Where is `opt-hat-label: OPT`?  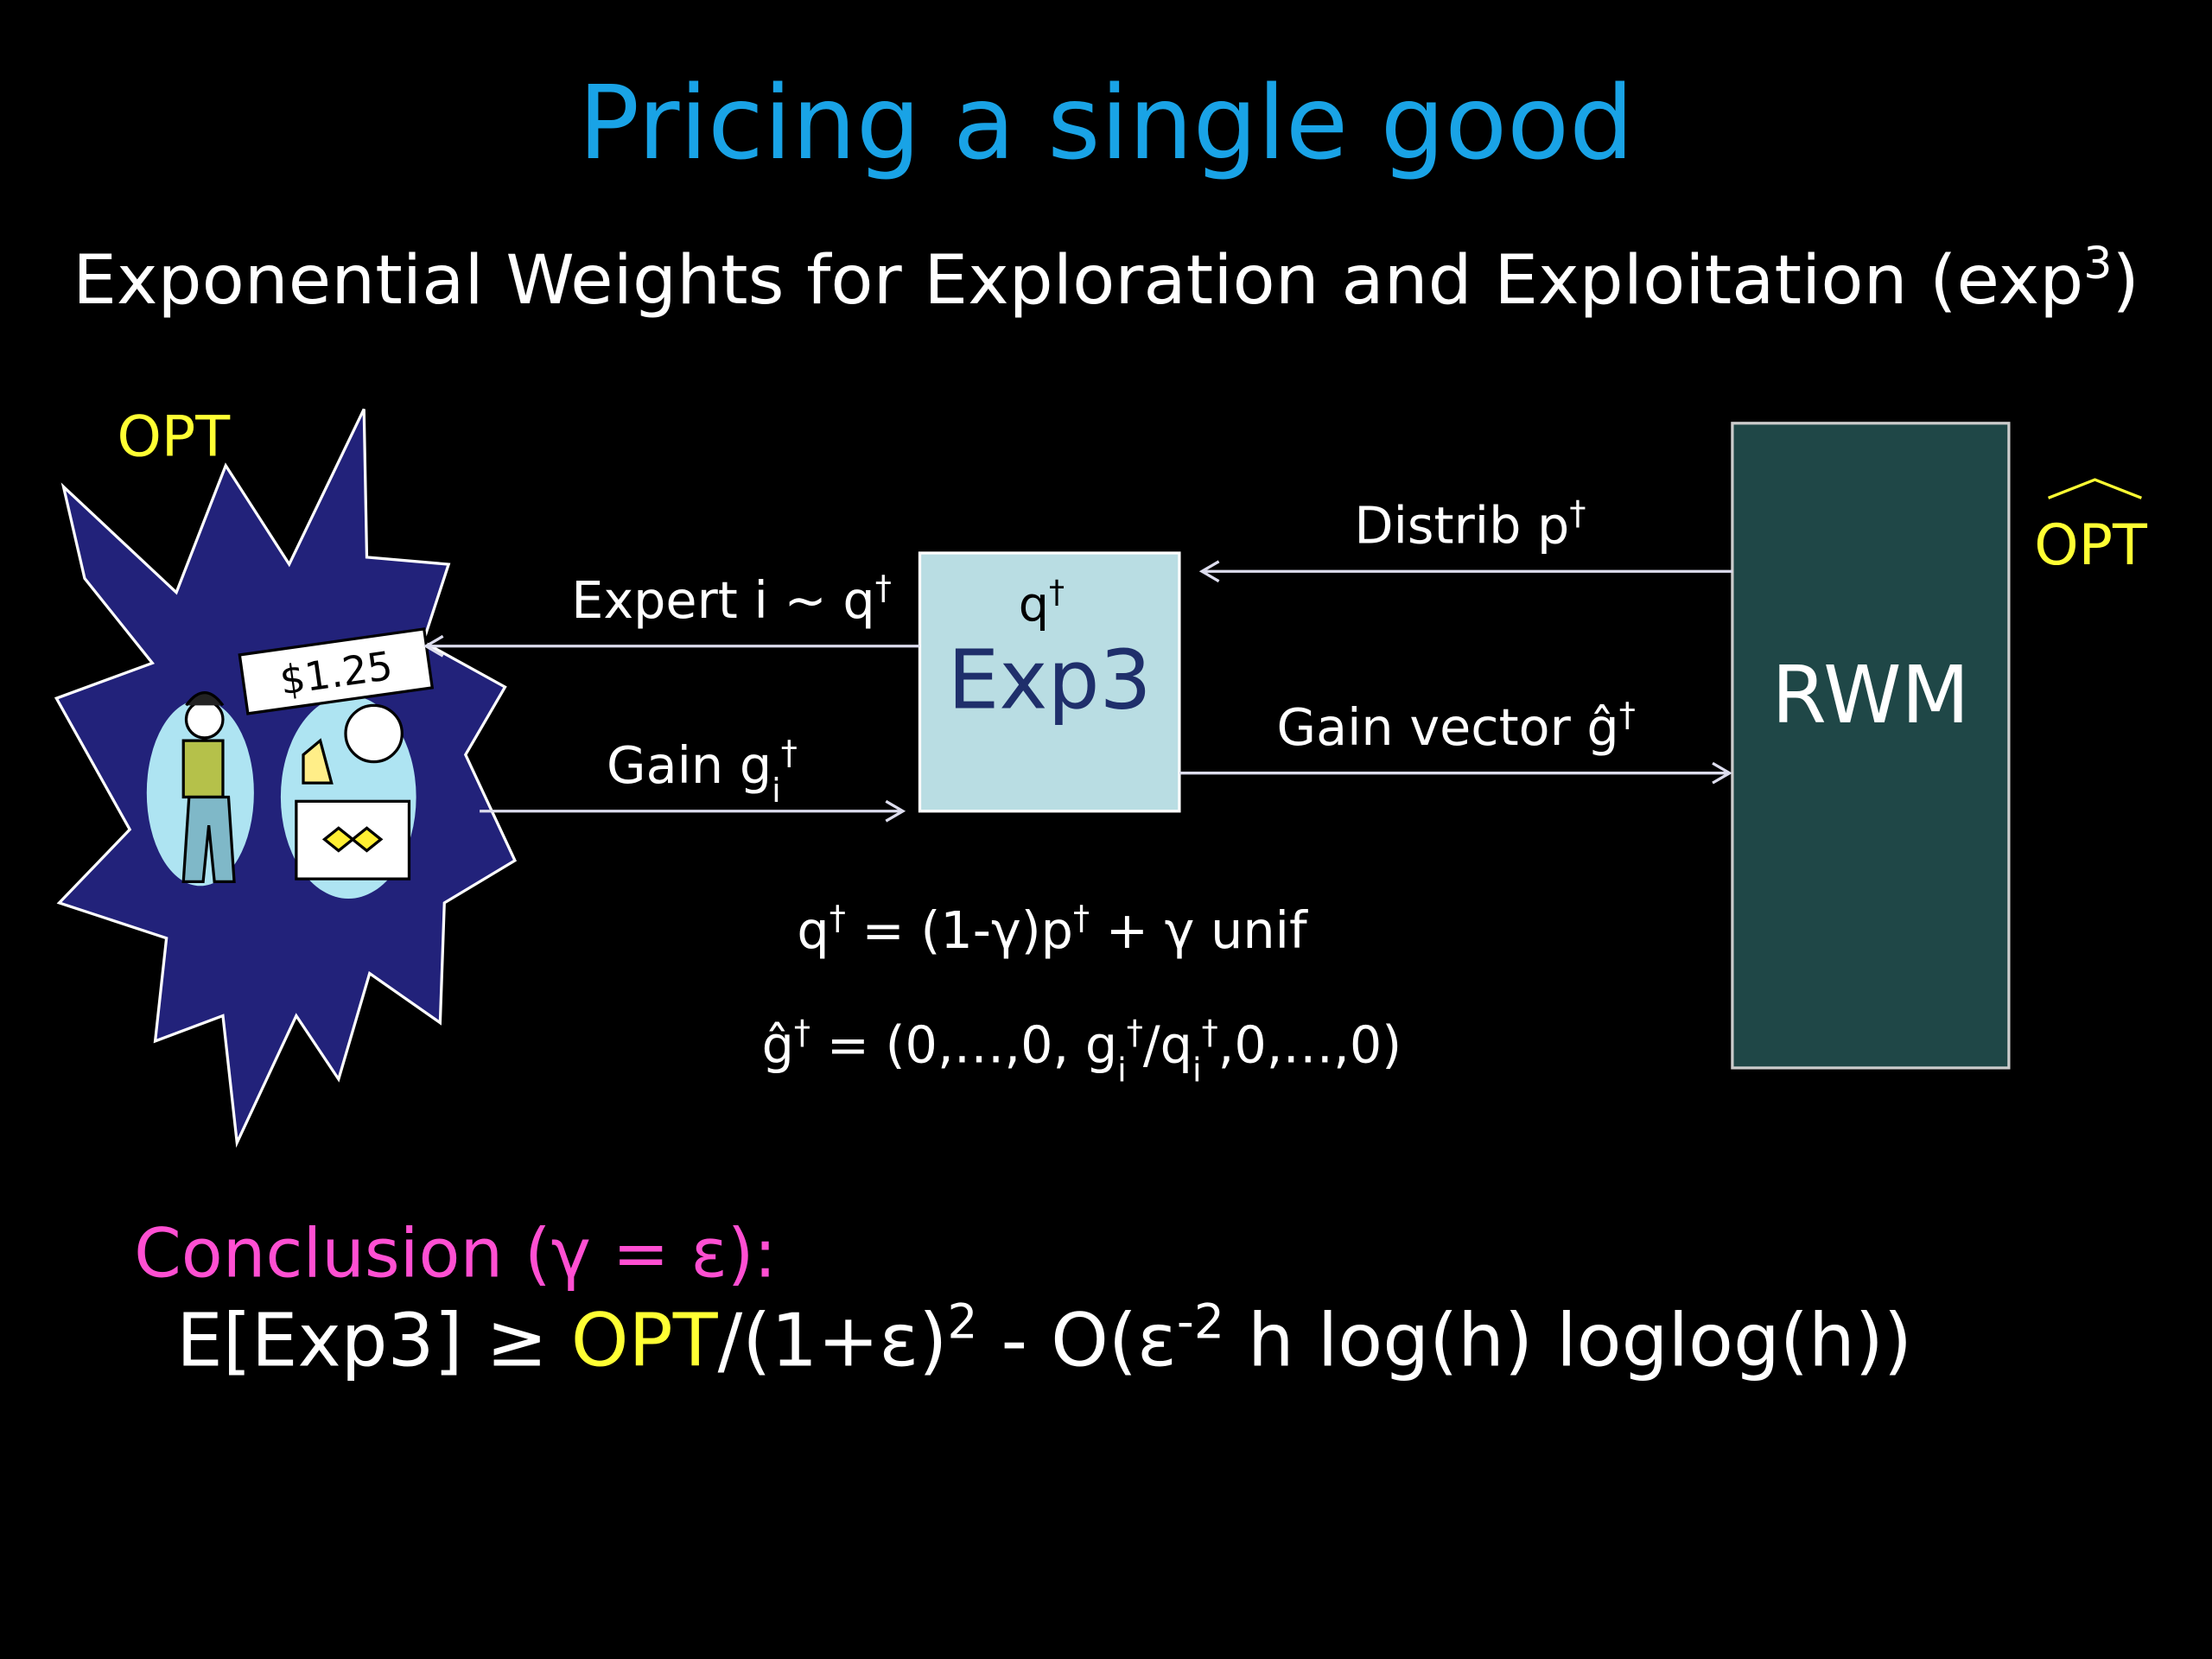
opt-hat-label: OPT is located at coordinates (2091, 545).